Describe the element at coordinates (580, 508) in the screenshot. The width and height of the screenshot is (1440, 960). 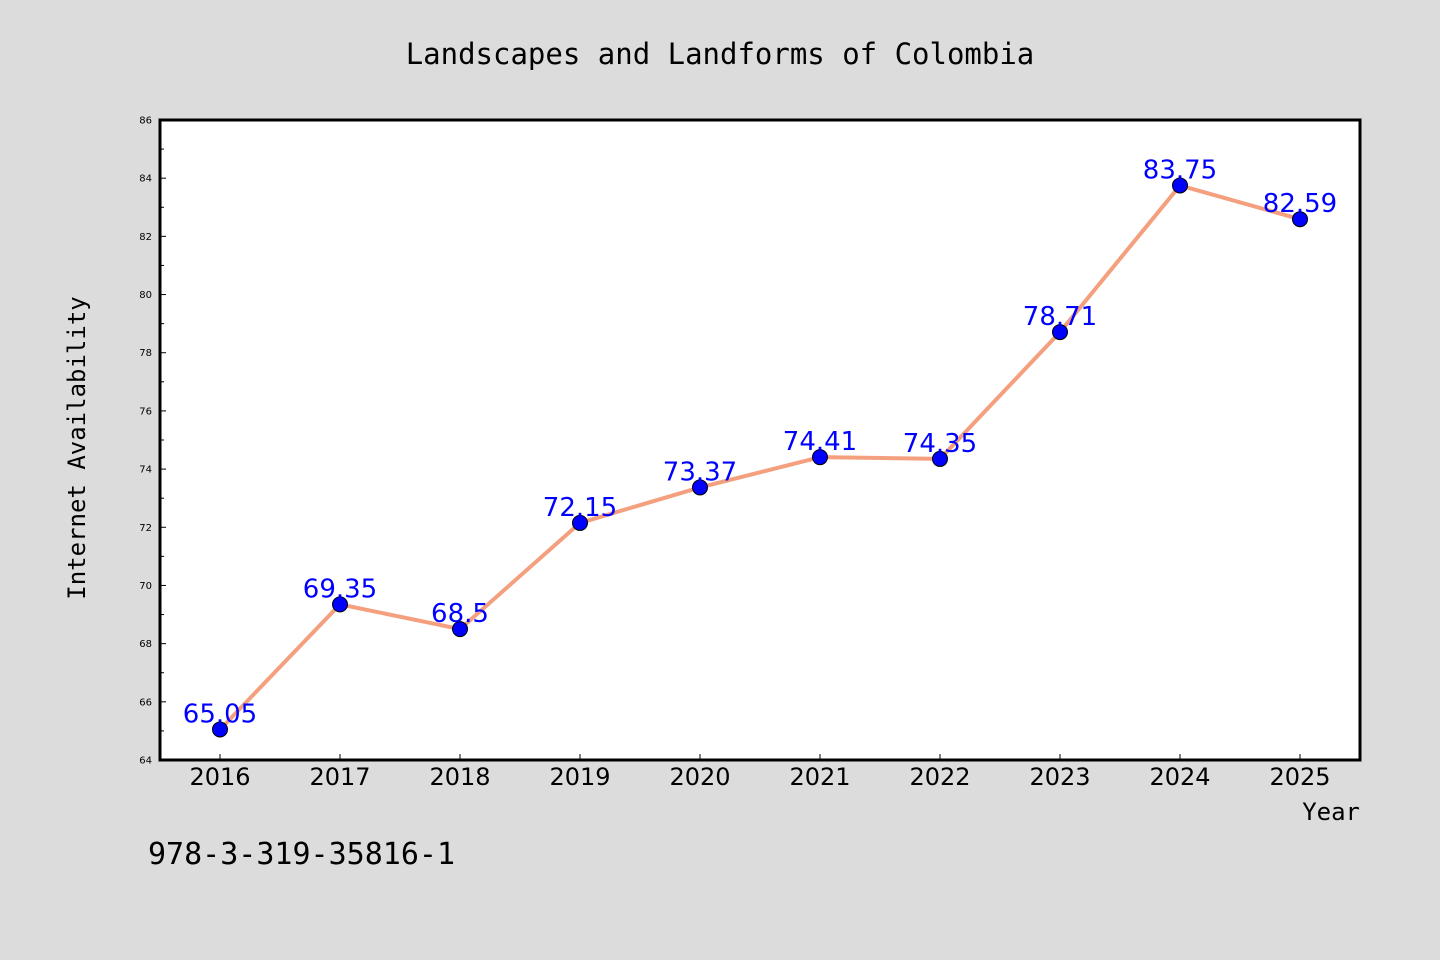
I see `data-label: 72.15` at that location.